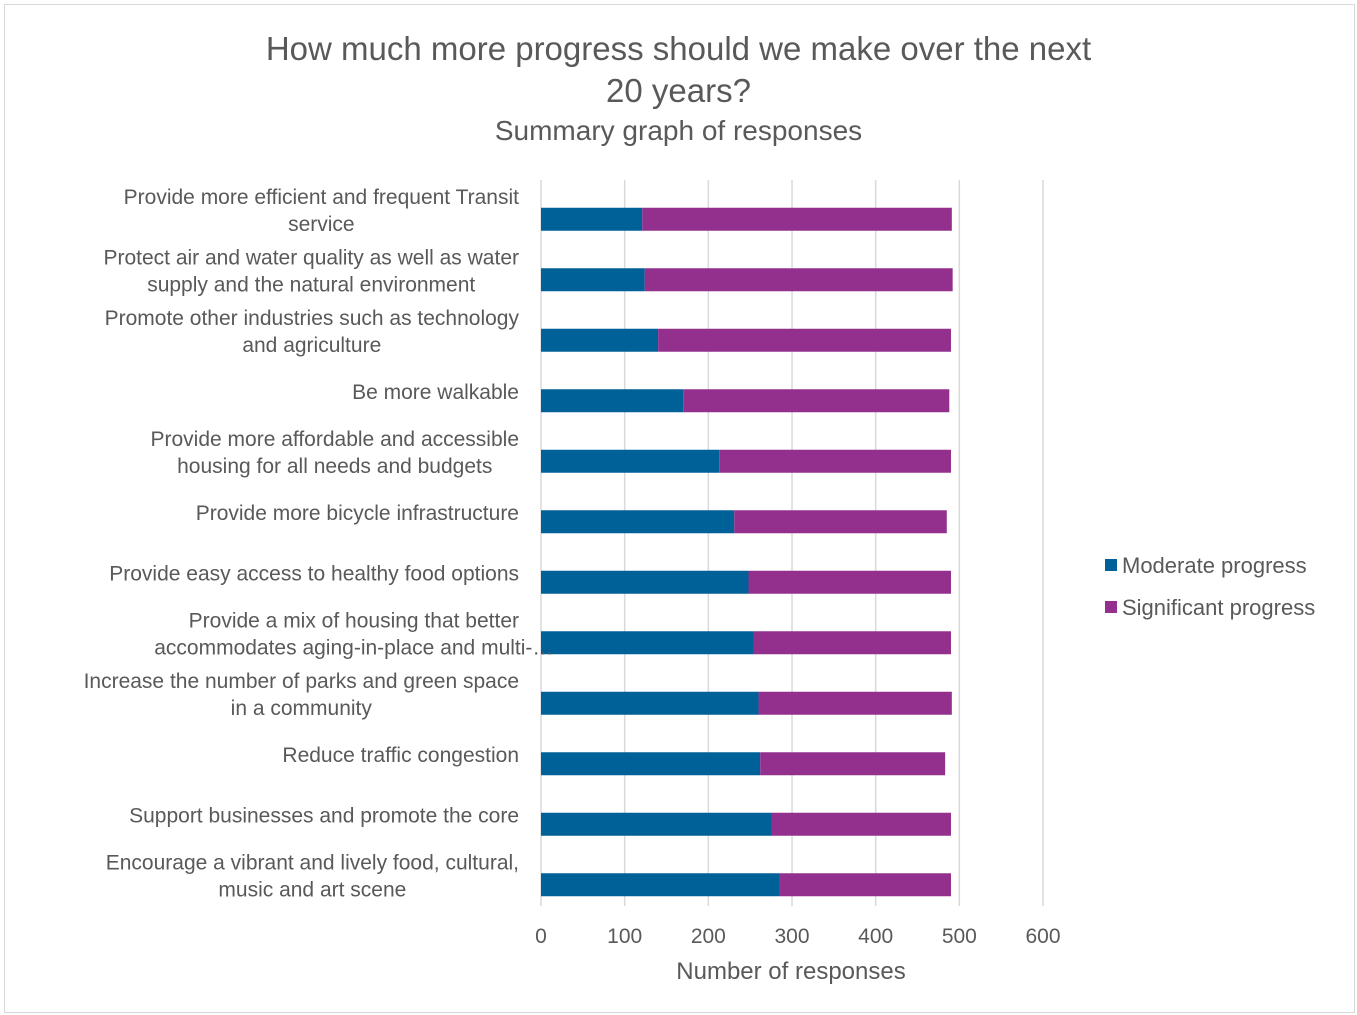 This screenshot has height=1015, width=1357. Describe the element at coordinates (959, 936) in the screenshot. I see `x-tick-label: 500` at that location.